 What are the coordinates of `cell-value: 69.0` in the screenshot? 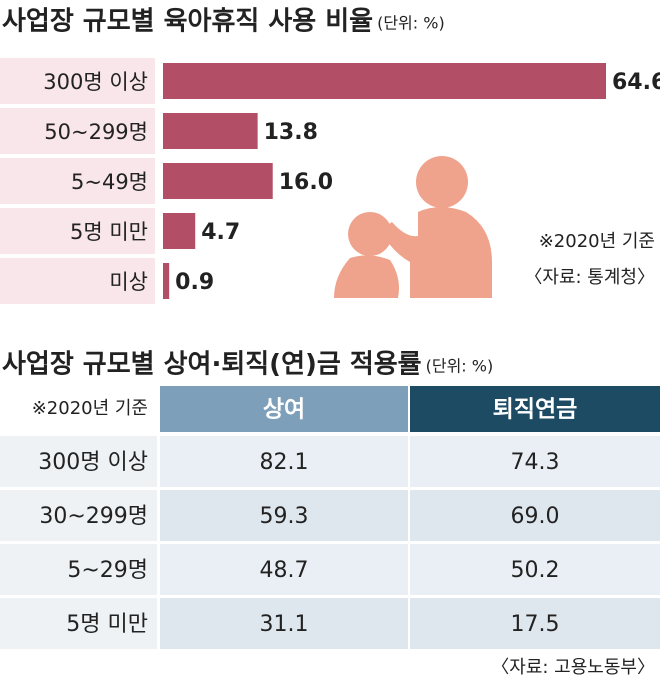 It's located at (535, 516).